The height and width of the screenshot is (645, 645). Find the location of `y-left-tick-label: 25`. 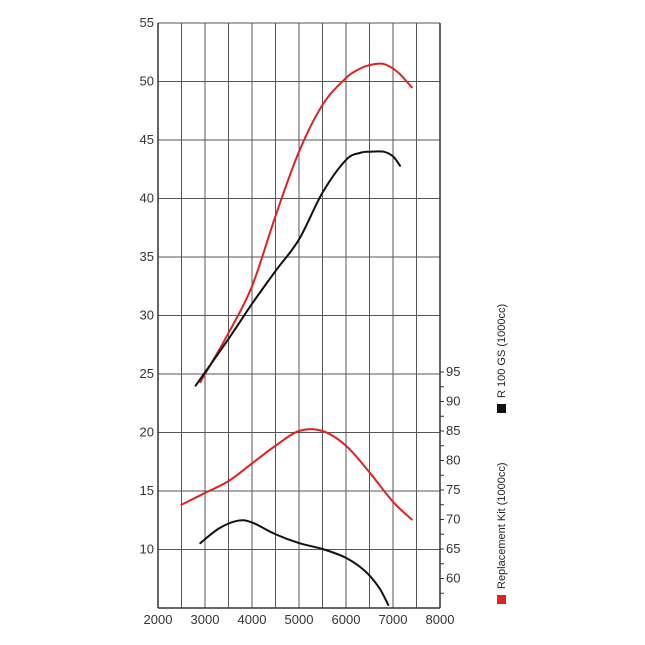

y-left-tick-label: 25 is located at coordinates (147, 373).